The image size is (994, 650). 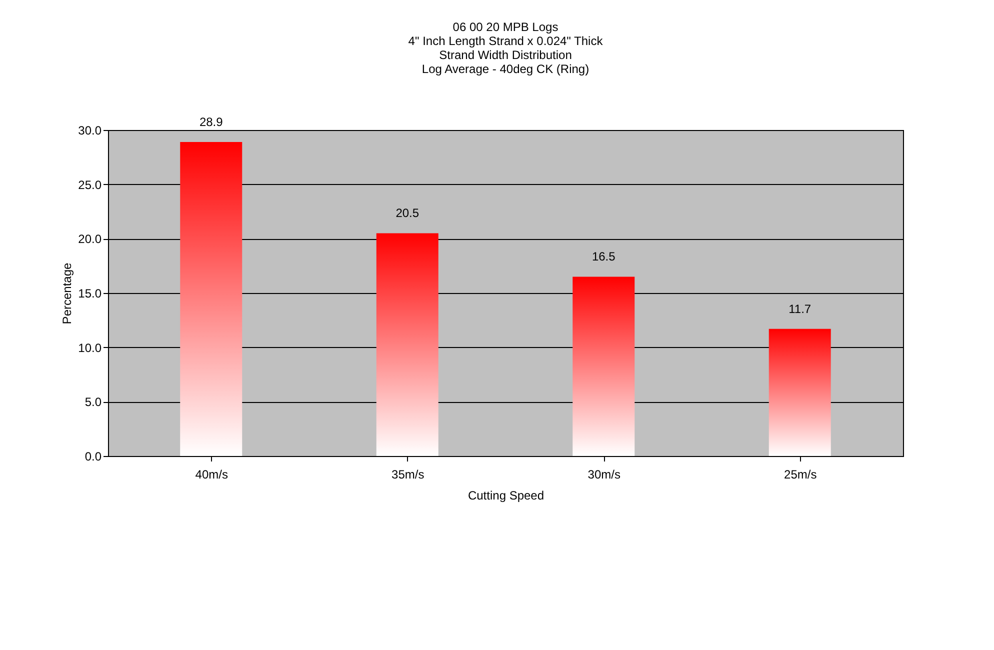 What do you see at coordinates (408, 475) in the screenshot?
I see `x-tick-label: 35m/s` at bounding box center [408, 475].